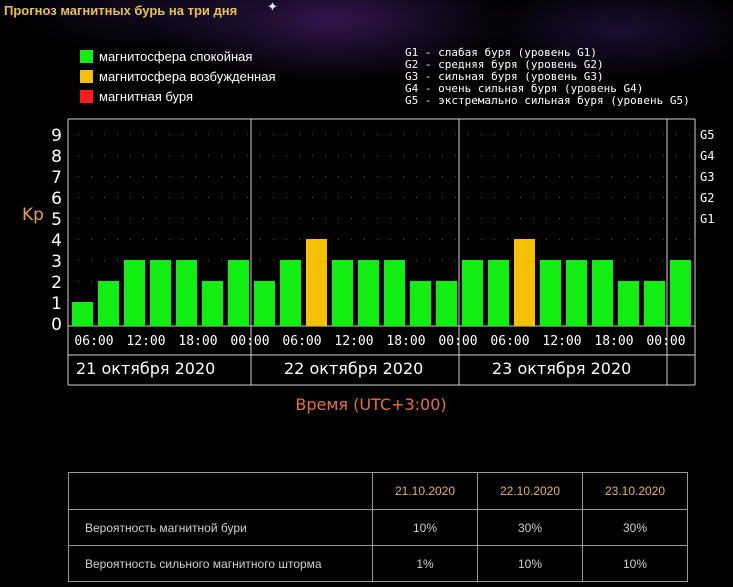 This screenshot has height=587, width=733. What do you see at coordinates (635, 527) in the screenshot?
I see `table-cell: 30%` at bounding box center [635, 527].